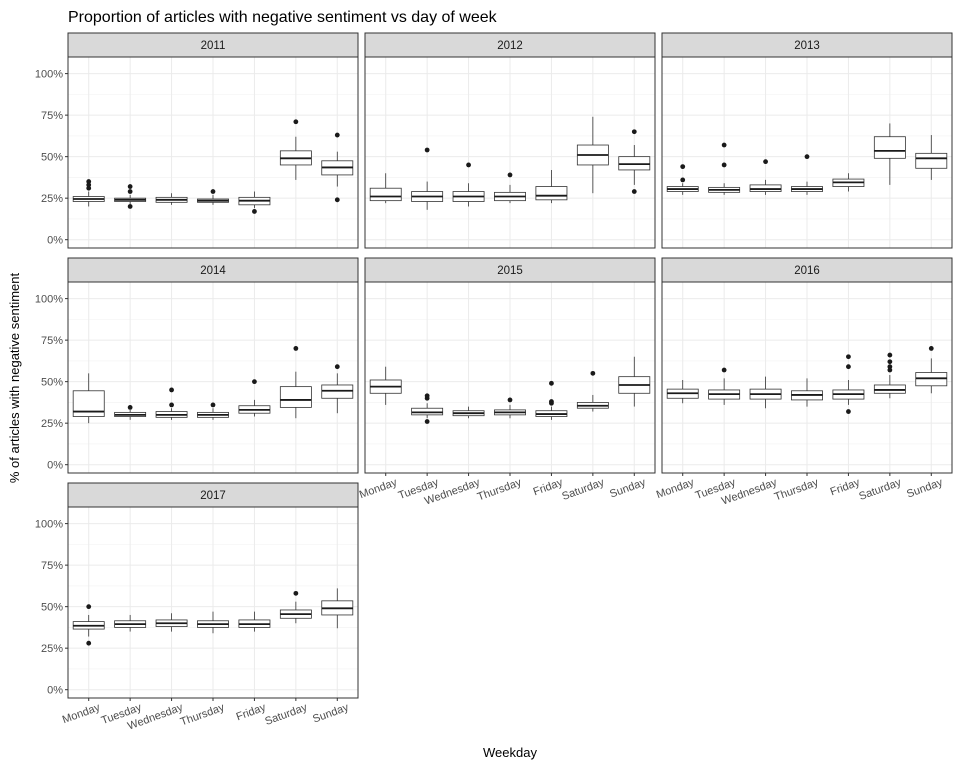  I want to click on x-tick-label: Sunday, so click(628, 488).